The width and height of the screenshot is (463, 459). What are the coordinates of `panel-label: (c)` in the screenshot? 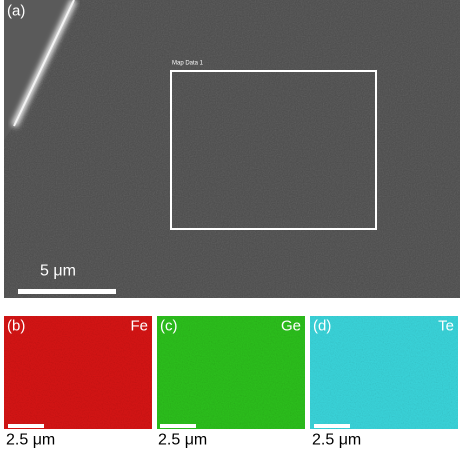 It's located at (169, 325).